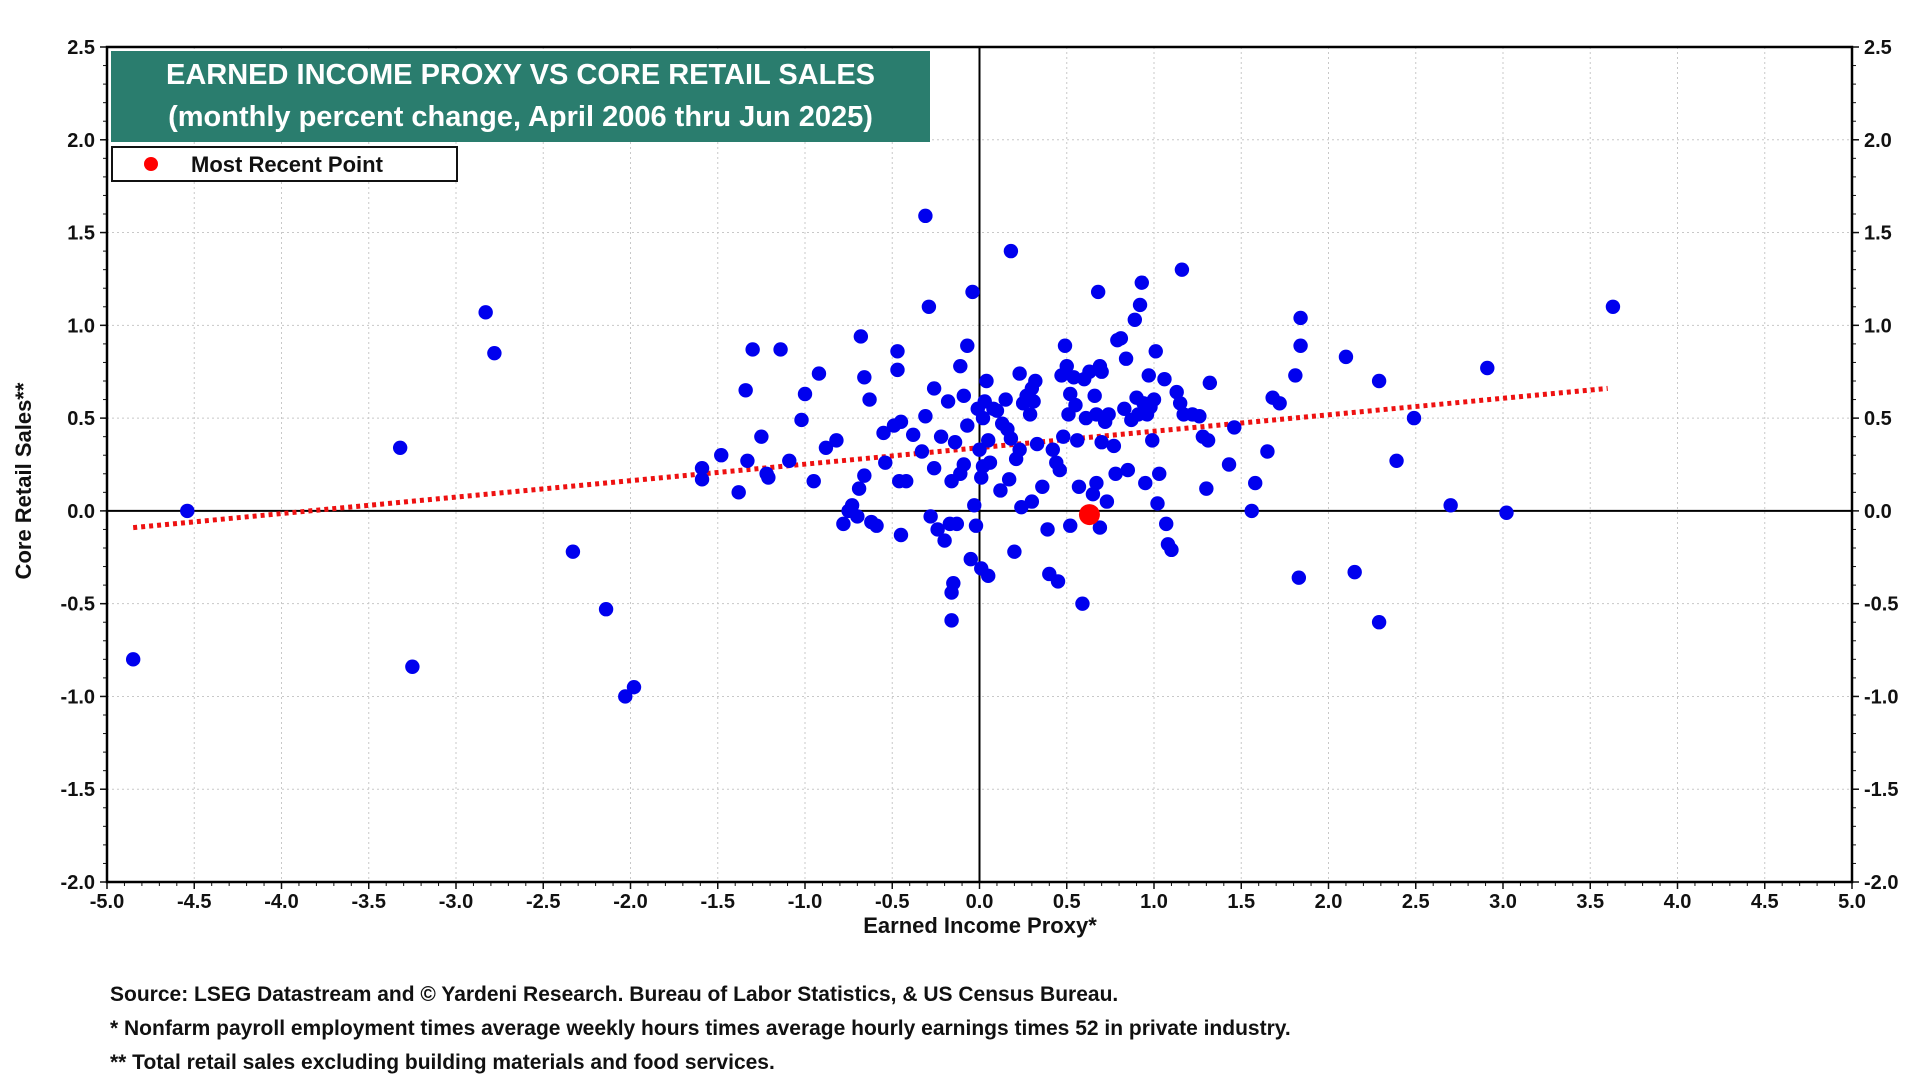 This screenshot has height=1080, width=1920. Describe the element at coordinates (81, 48) in the screenshot. I see `y-tick-label-left: 2.5` at that location.